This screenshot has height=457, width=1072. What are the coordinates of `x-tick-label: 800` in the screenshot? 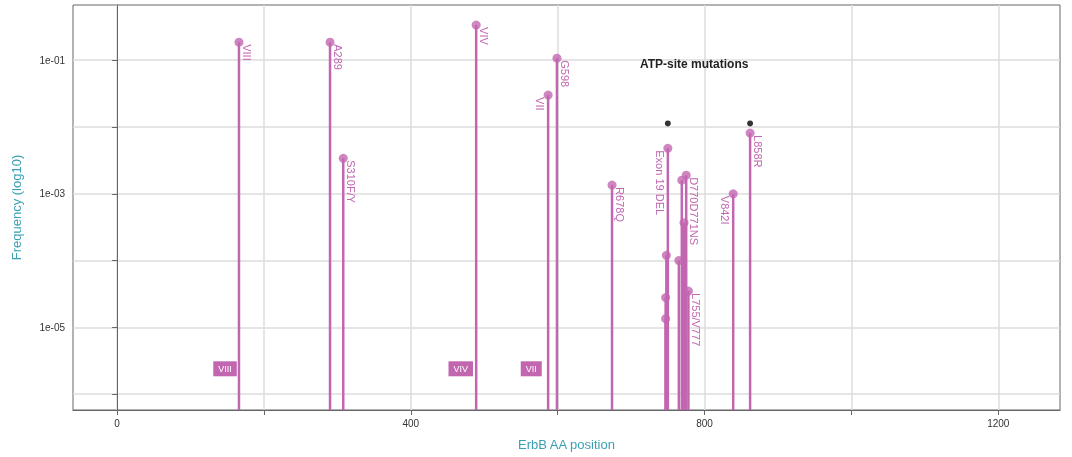 It's located at (705, 423).